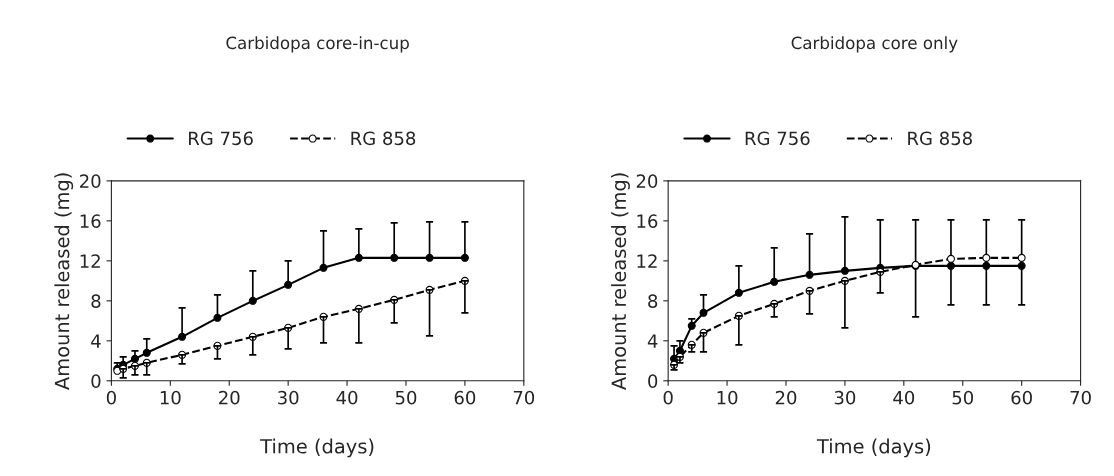 This screenshot has width=1114, height=476. What do you see at coordinates (874, 44) in the screenshot?
I see `chart-title: Carbidopa core only` at bounding box center [874, 44].